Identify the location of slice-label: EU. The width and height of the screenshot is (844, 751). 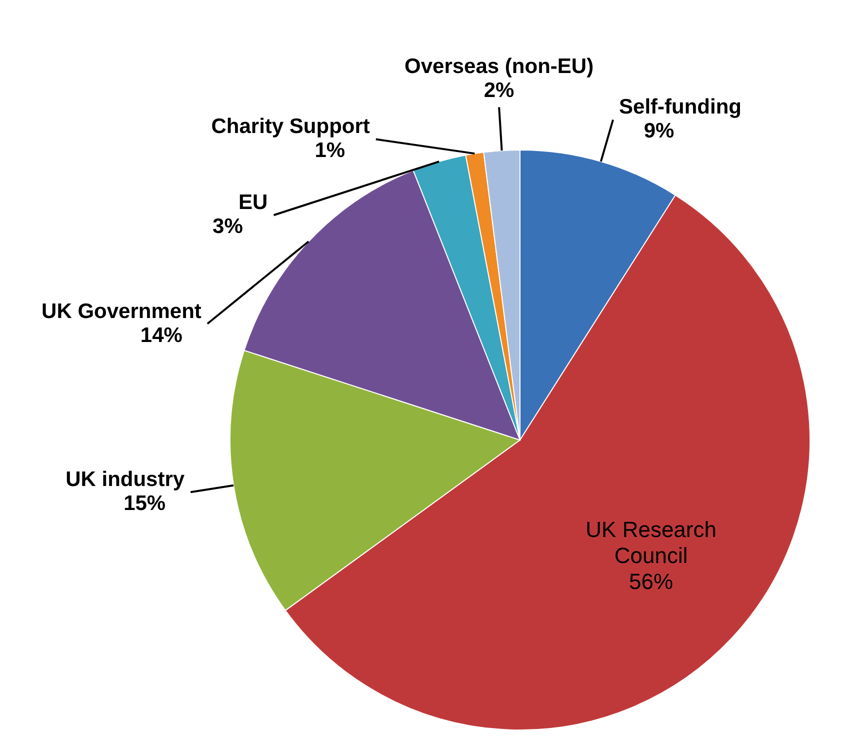
(253, 202).